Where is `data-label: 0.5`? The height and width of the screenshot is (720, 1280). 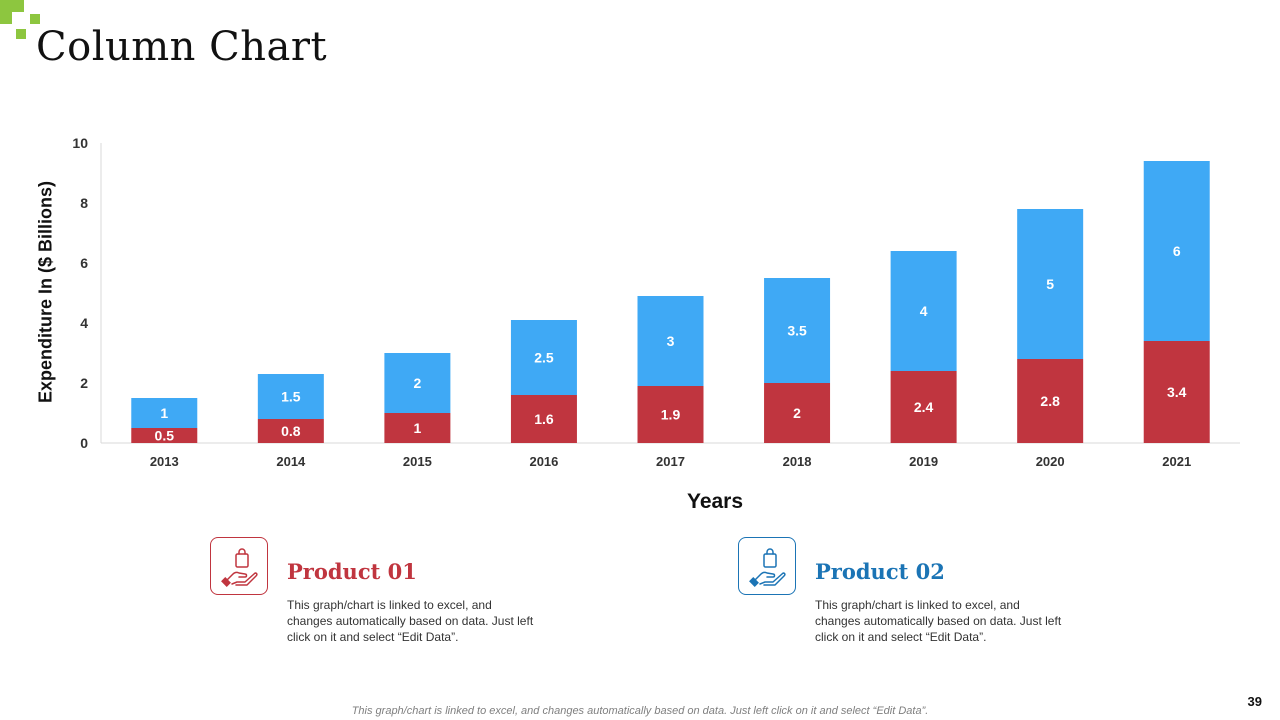 data-label: 0.5 is located at coordinates (165, 436).